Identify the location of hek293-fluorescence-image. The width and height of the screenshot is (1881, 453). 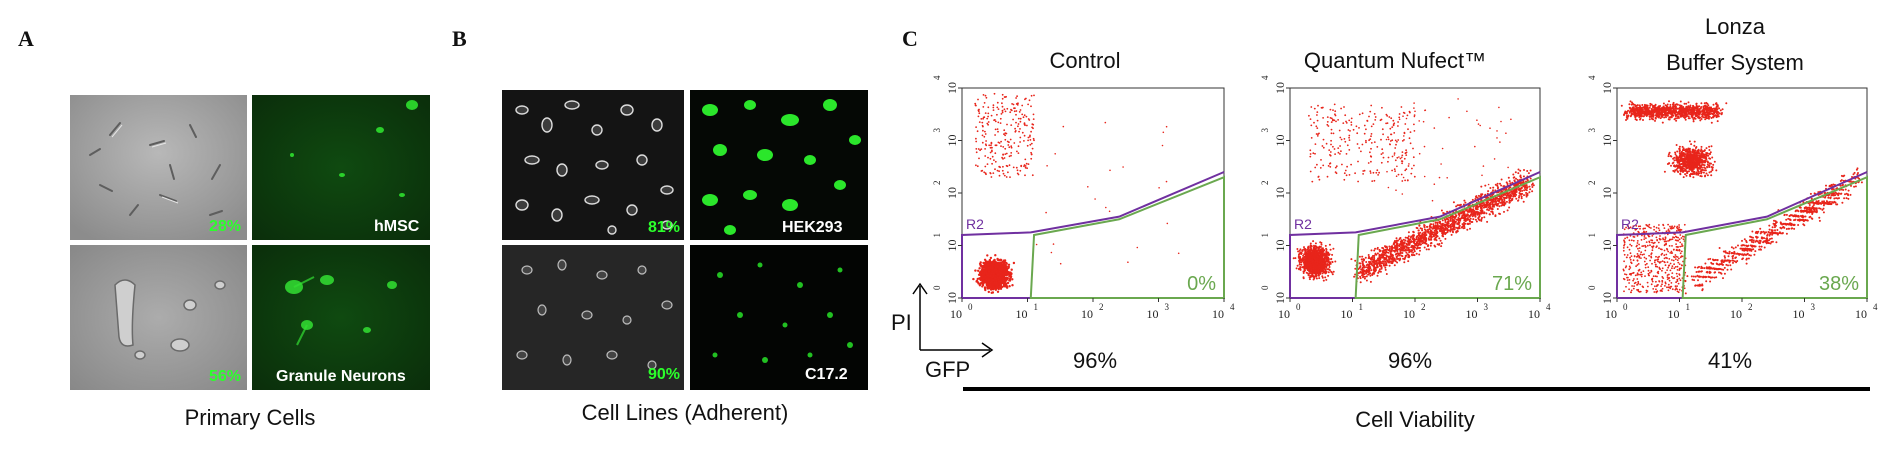
(779, 165).